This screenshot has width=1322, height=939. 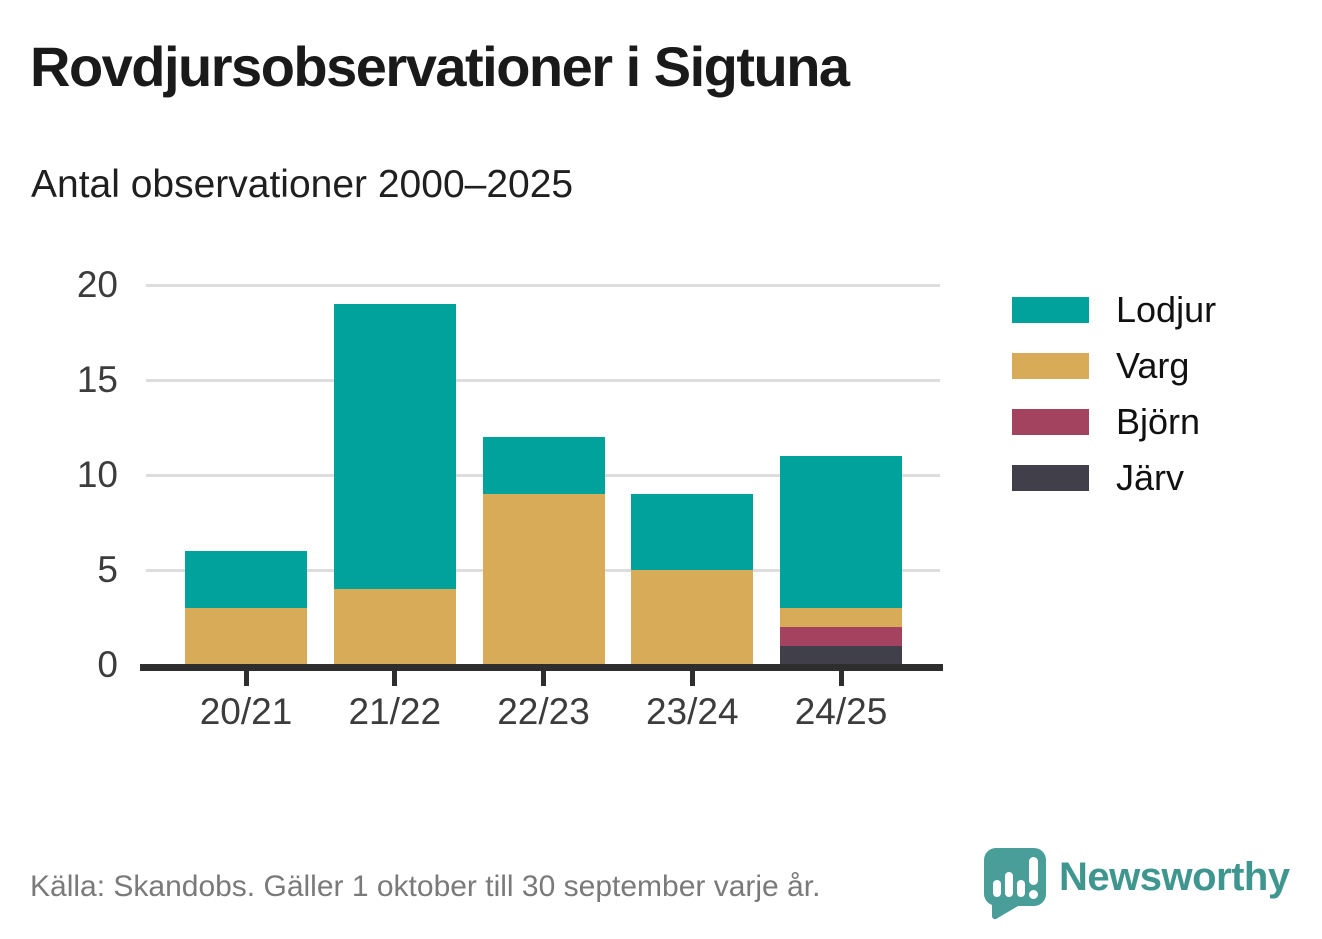 What do you see at coordinates (1015, 884) in the screenshot?
I see `newsworthy-icon` at bounding box center [1015, 884].